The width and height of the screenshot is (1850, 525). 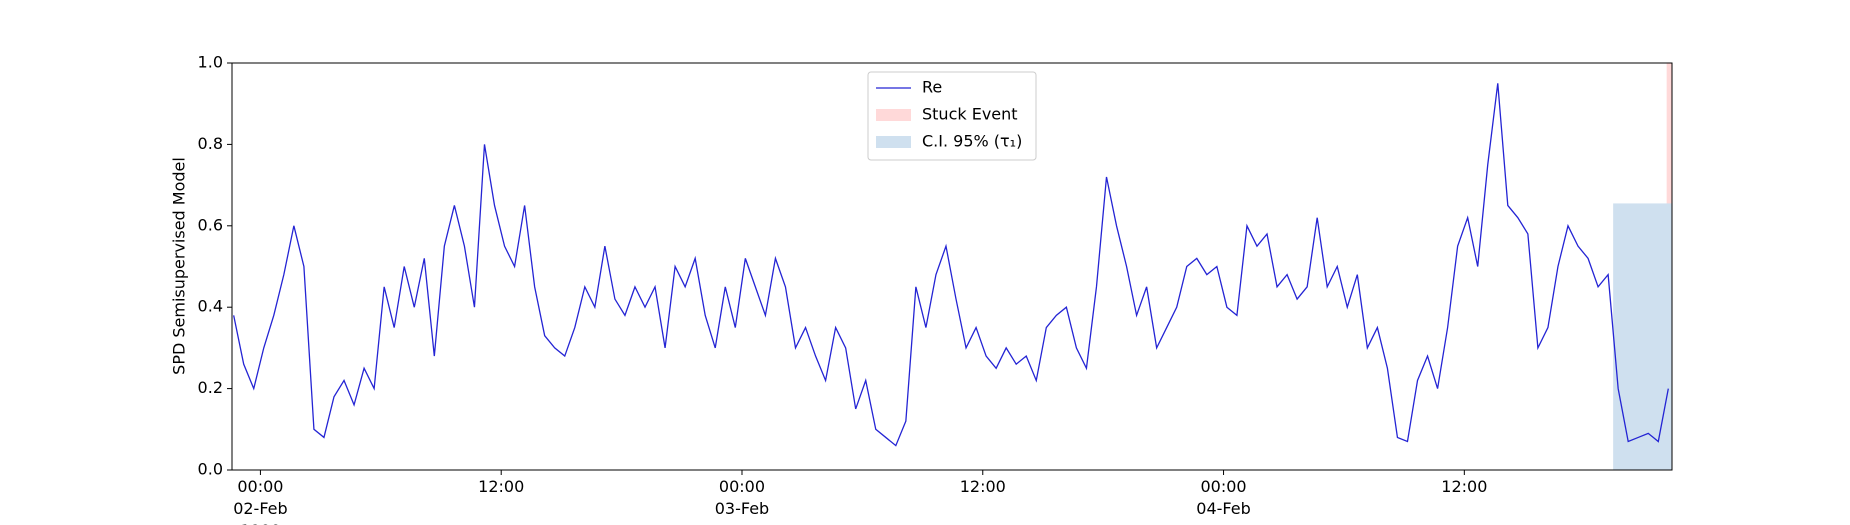 I want to click on x-tick-label: 00:00 03-Feb, so click(x=742, y=497).